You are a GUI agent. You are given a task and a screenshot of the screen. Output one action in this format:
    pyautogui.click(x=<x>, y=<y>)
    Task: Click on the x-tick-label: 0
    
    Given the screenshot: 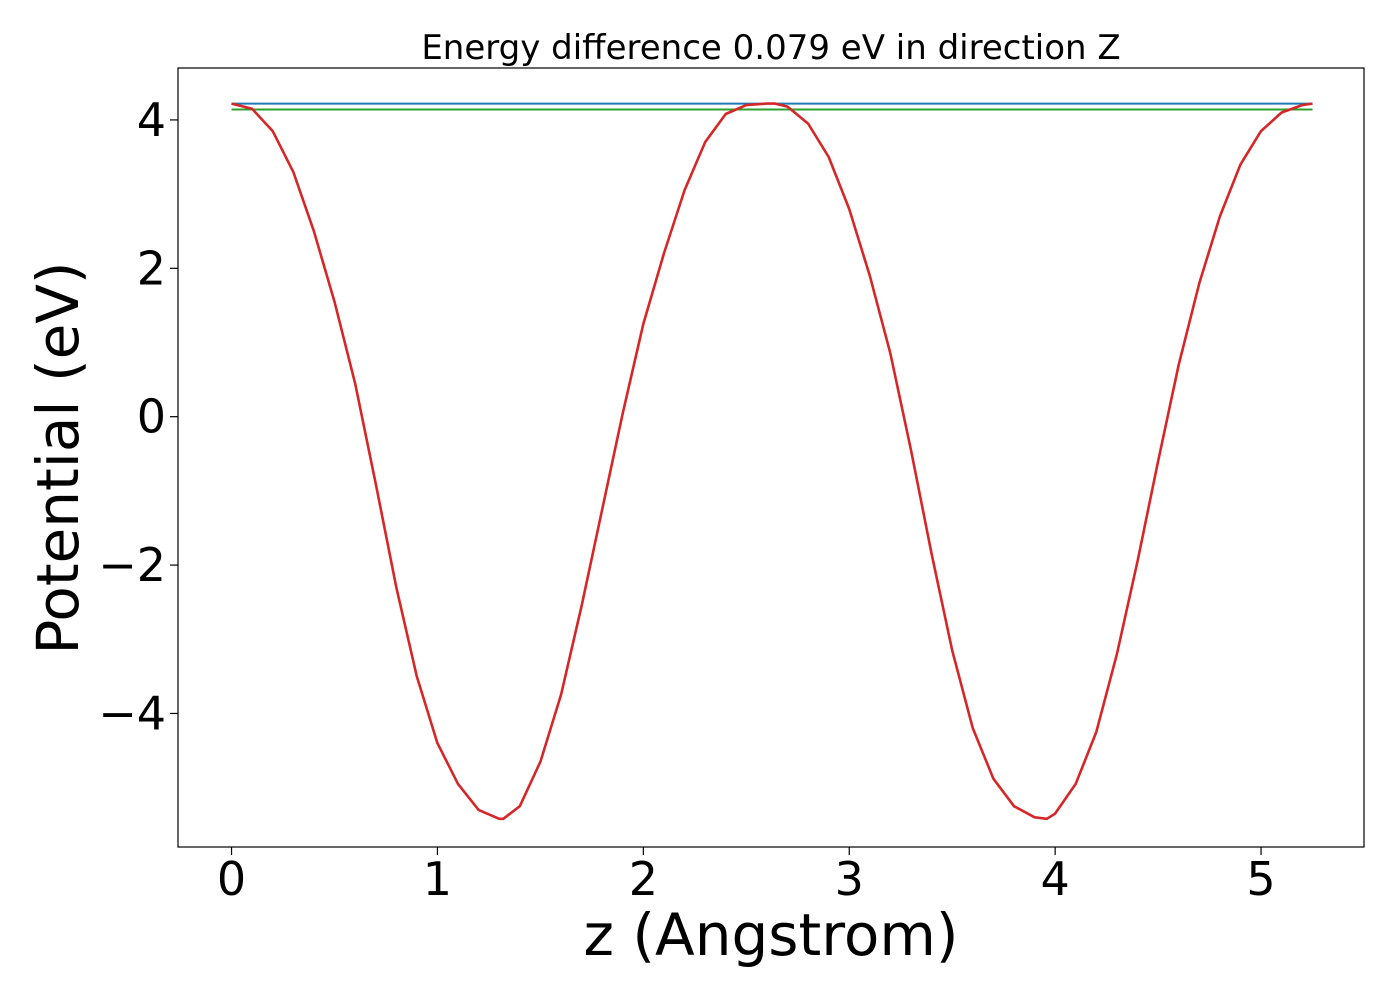 What is the action you would take?
    pyautogui.click(x=231, y=879)
    